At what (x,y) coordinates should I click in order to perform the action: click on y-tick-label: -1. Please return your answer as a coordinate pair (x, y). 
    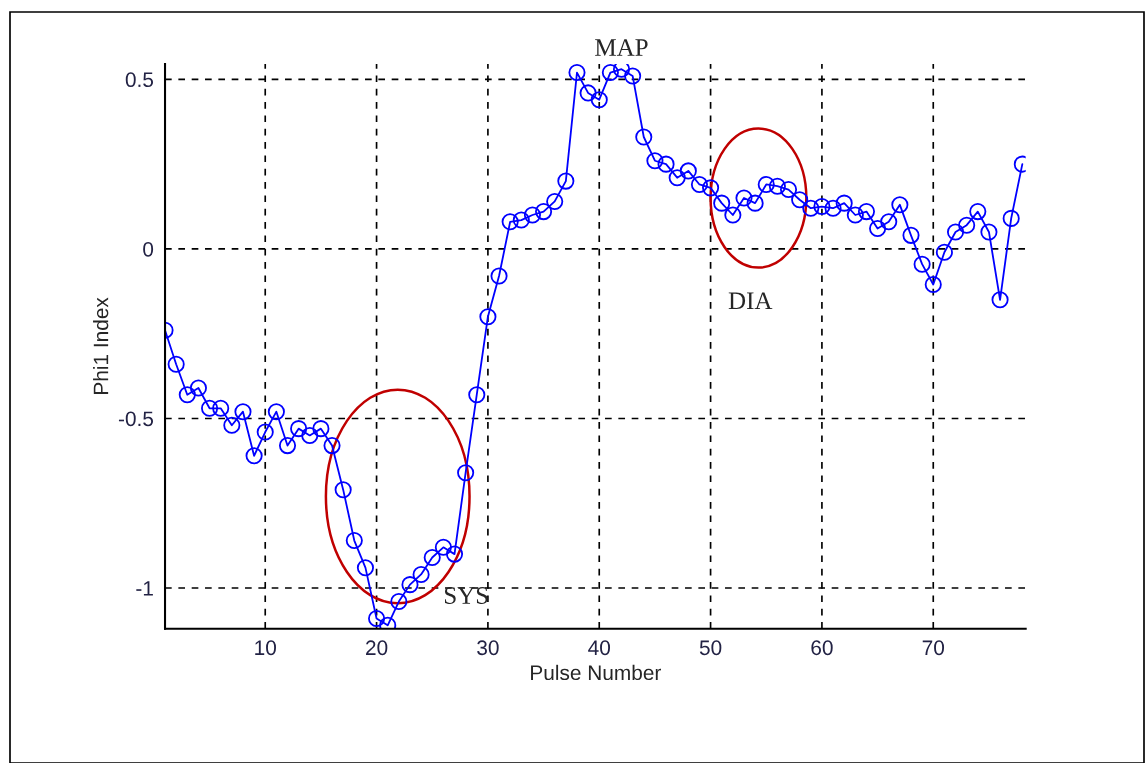
    Looking at the image, I should click on (144, 588).